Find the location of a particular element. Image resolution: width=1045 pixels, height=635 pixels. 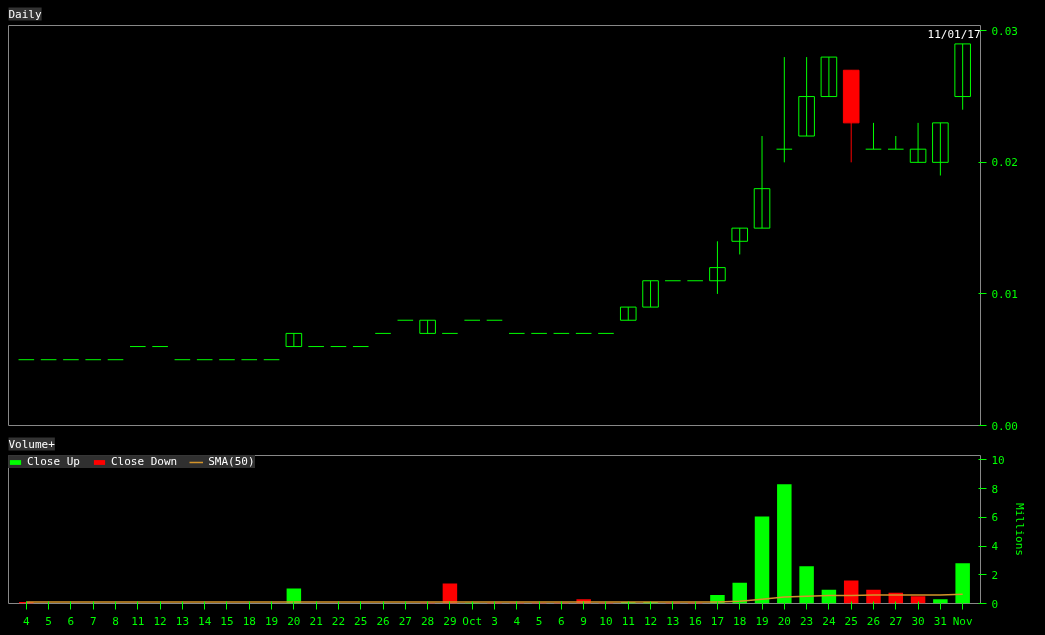

x-tick-label: 14 is located at coordinates (205, 621).